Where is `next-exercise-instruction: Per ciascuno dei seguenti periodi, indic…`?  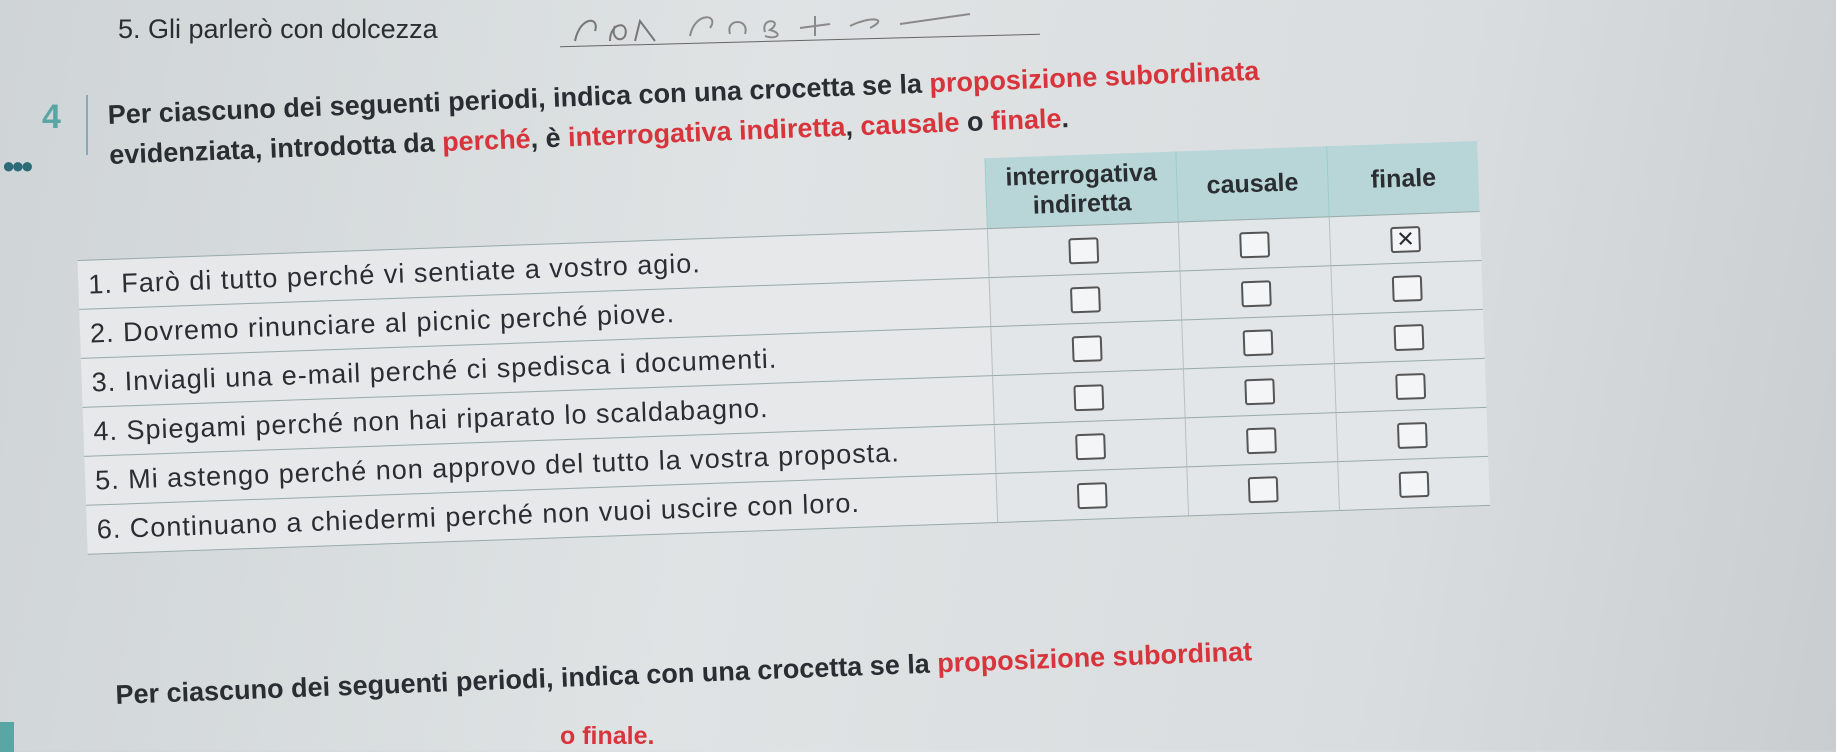 next-exercise-instruction: Per ciascuno dei seguenti periodi, indic… is located at coordinates (684, 673).